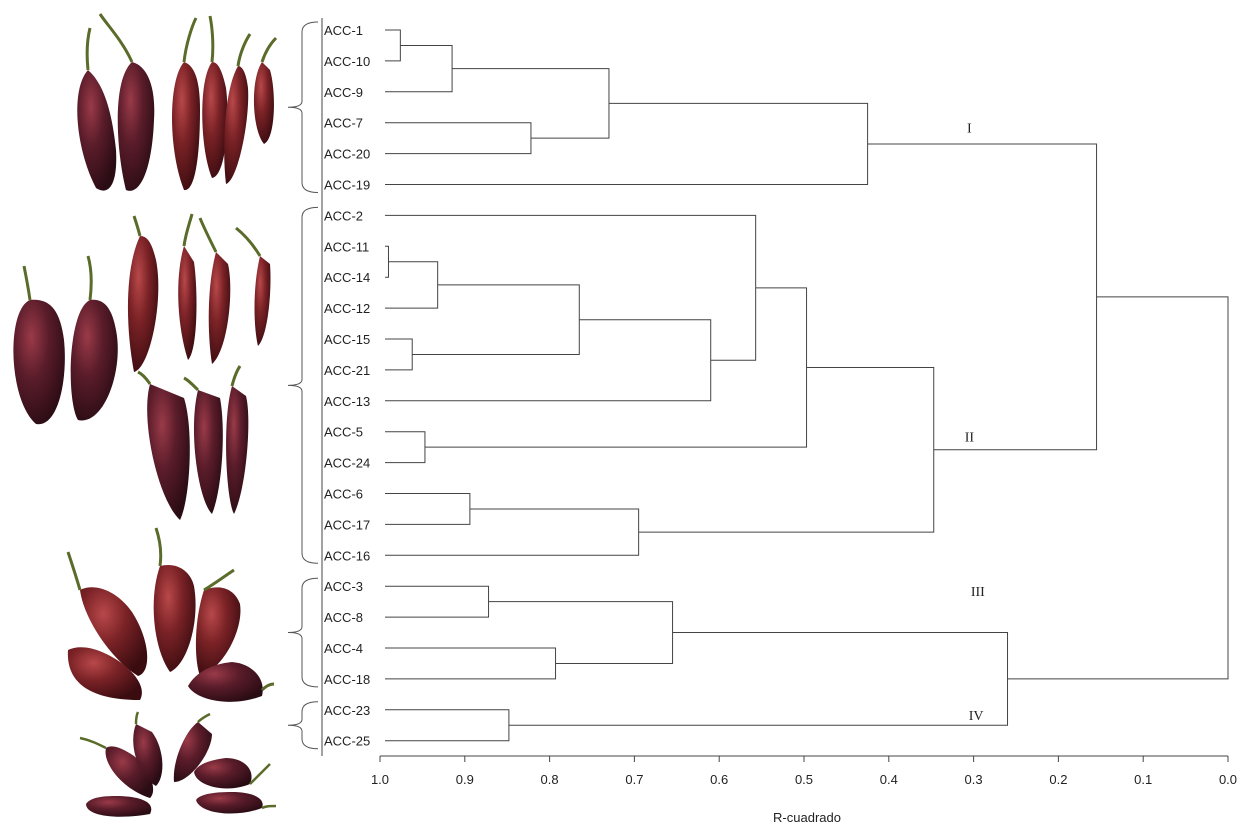  Describe the element at coordinates (347, 710) in the screenshot. I see `leaf-label-acc-23: ACC-23` at that location.